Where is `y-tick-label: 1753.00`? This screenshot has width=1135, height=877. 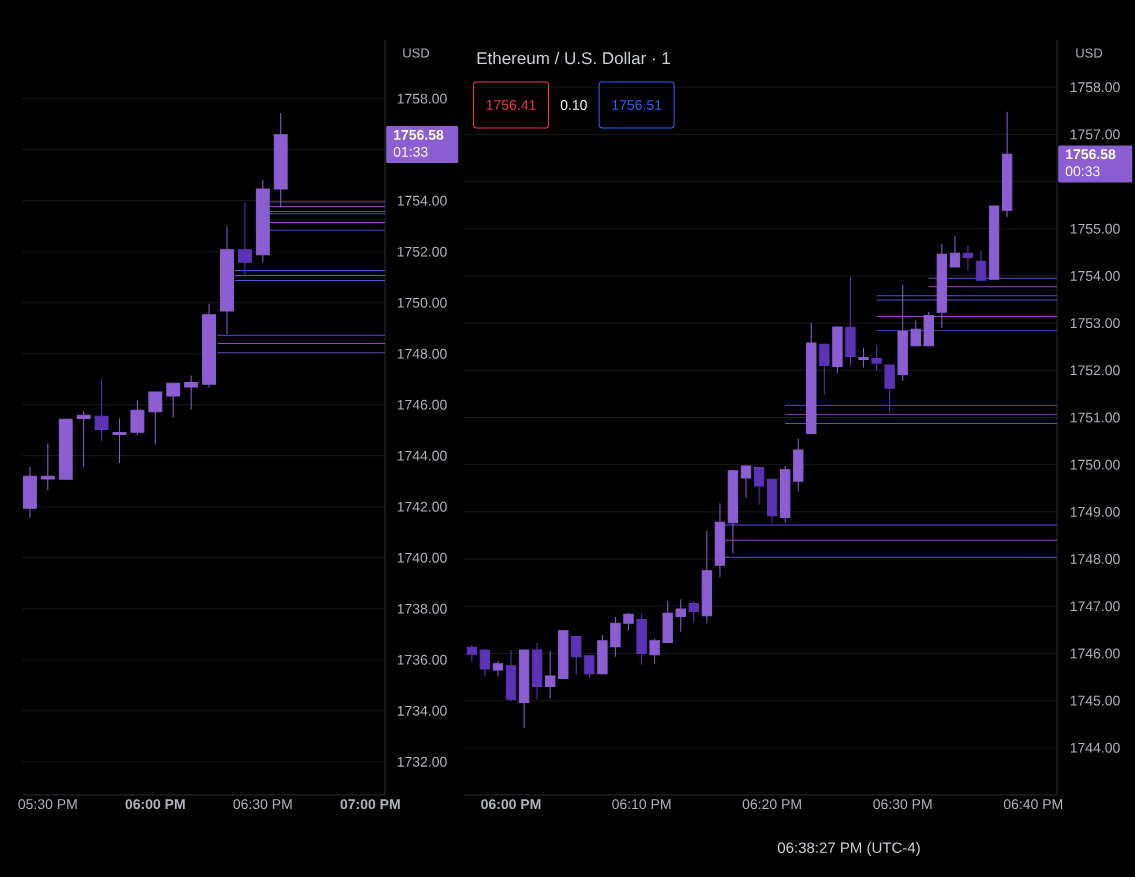 y-tick-label: 1753.00 is located at coordinates (1095, 323).